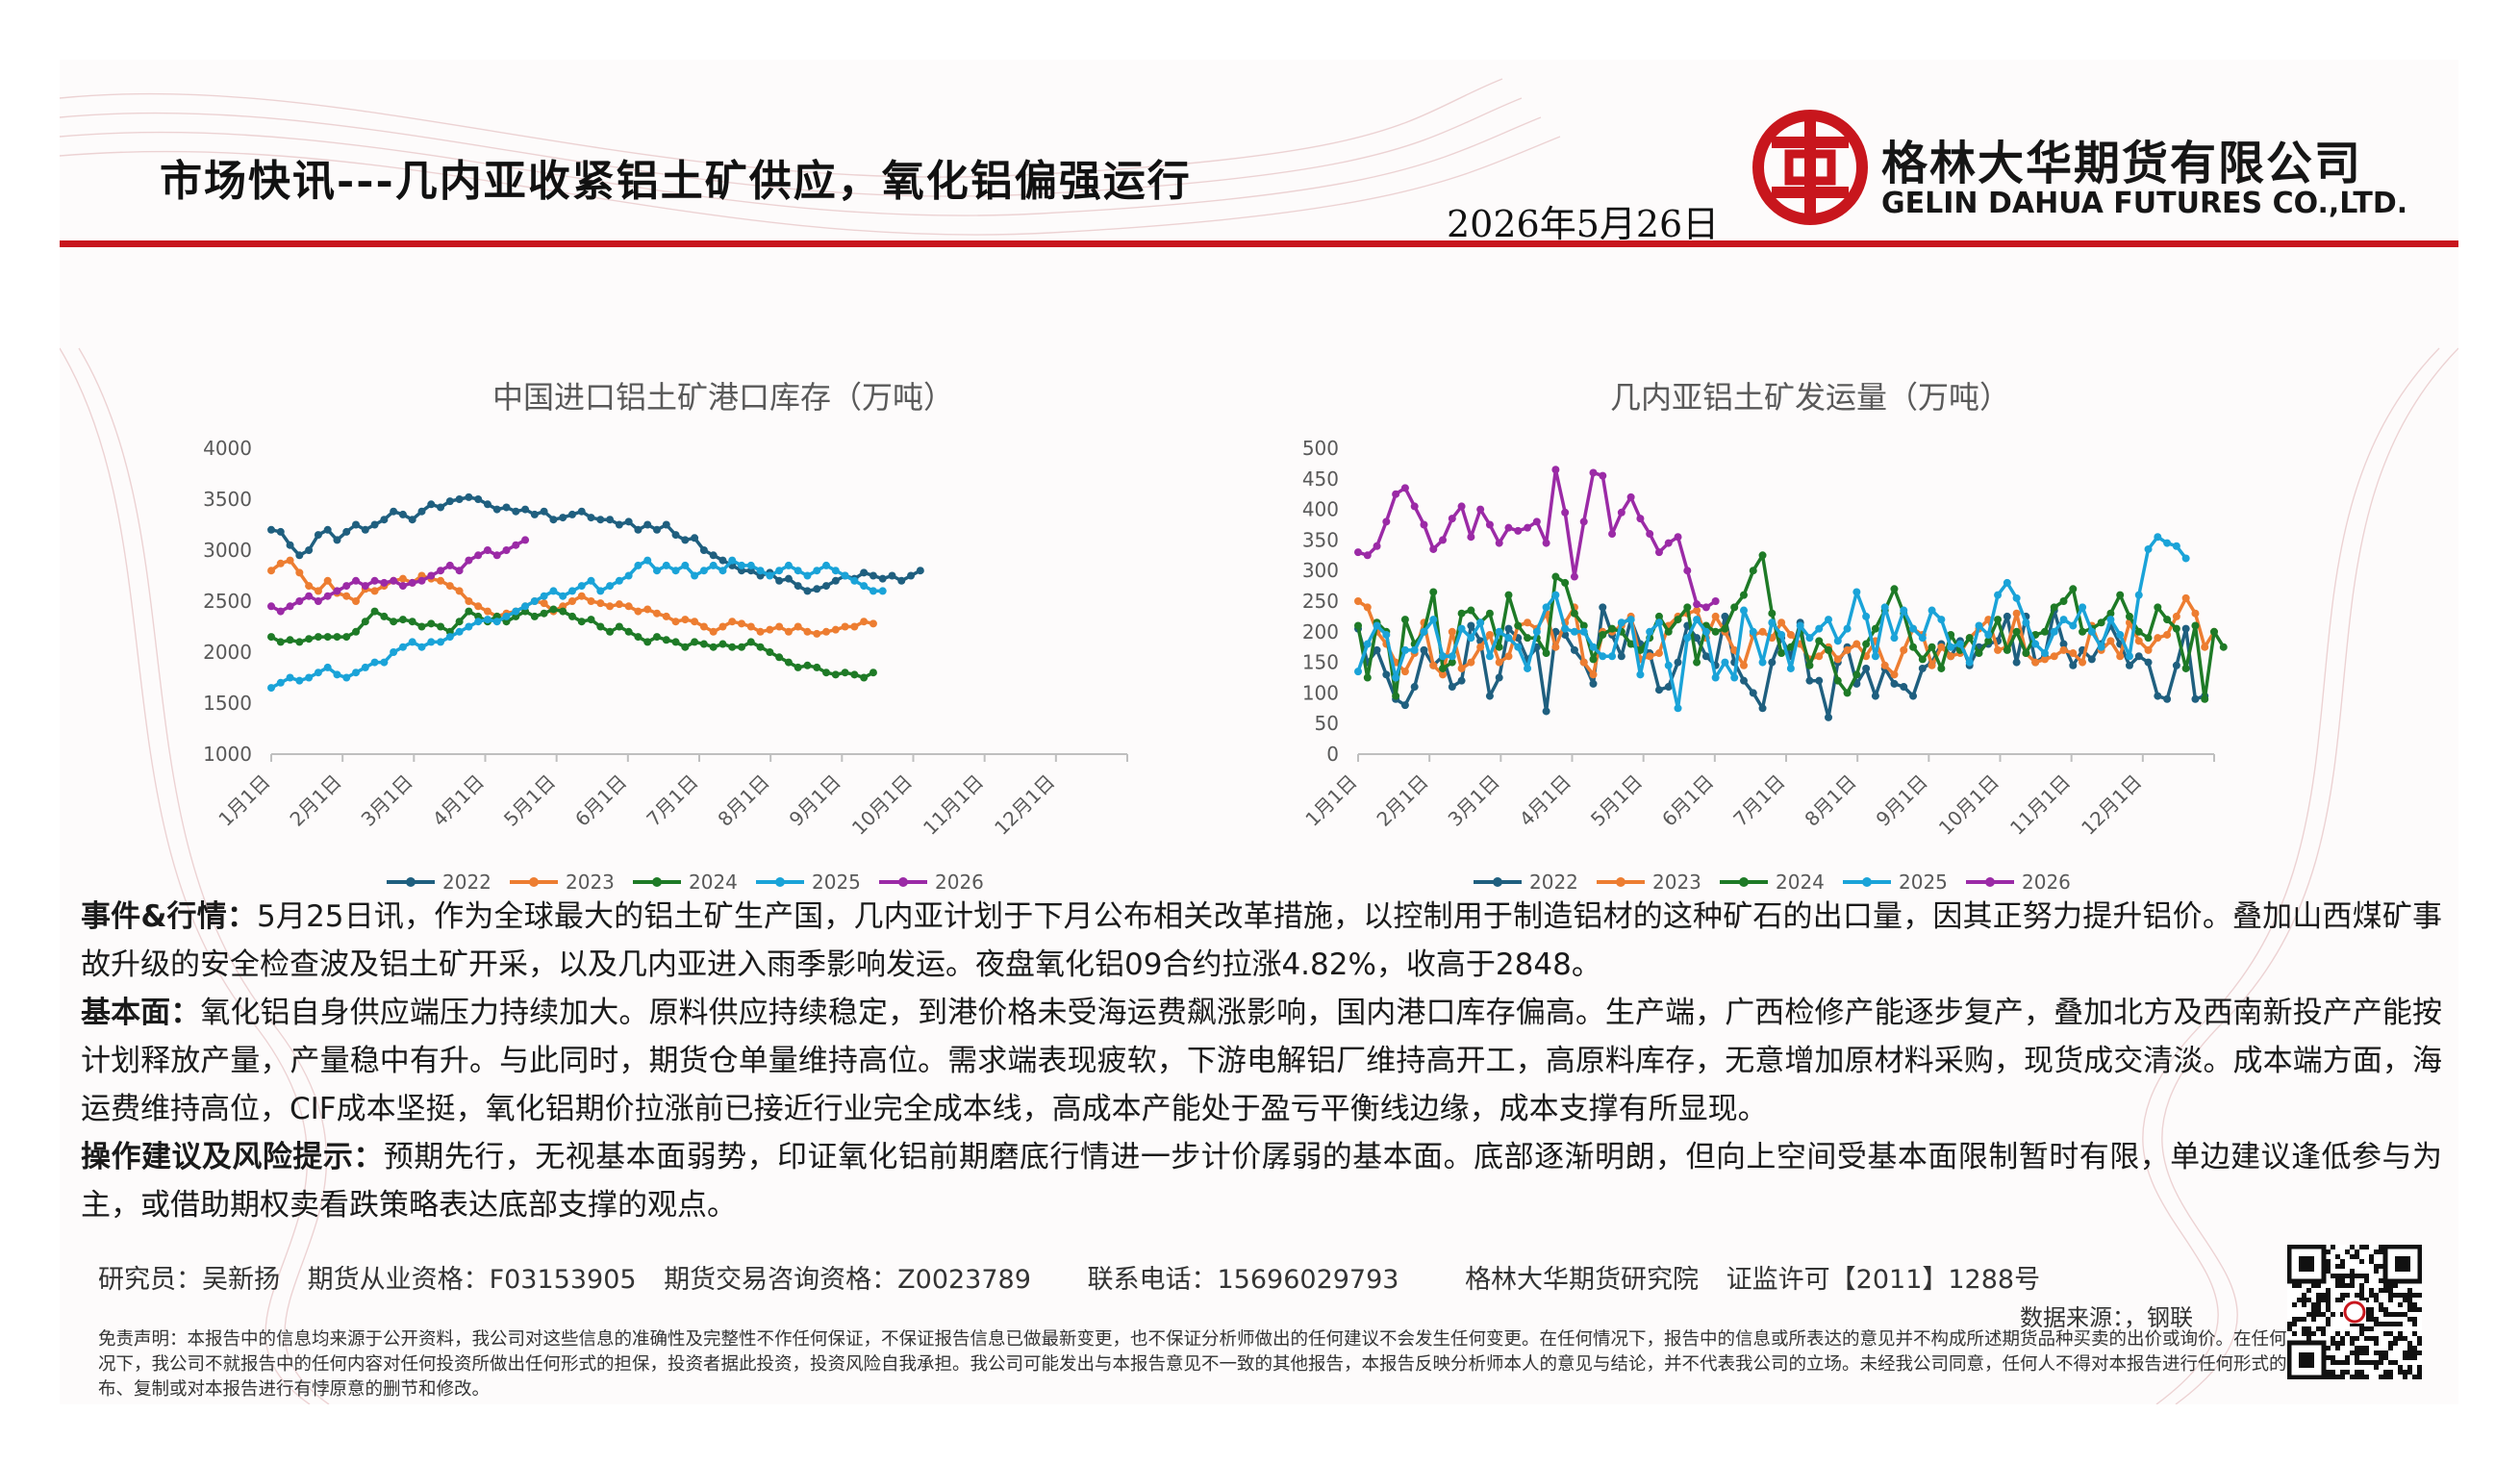  Describe the element at coordinates (2306, 1360) in the screenshot. I see `qr-finder-center` at that location.